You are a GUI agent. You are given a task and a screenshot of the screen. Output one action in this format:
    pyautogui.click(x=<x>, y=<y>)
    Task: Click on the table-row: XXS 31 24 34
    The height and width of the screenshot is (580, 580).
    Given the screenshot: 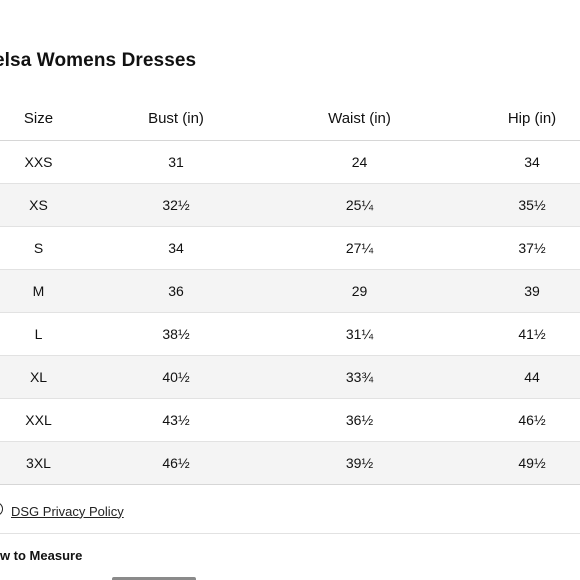 What is the action you would take?
    pyautogui.click(x=290, y=162)
    